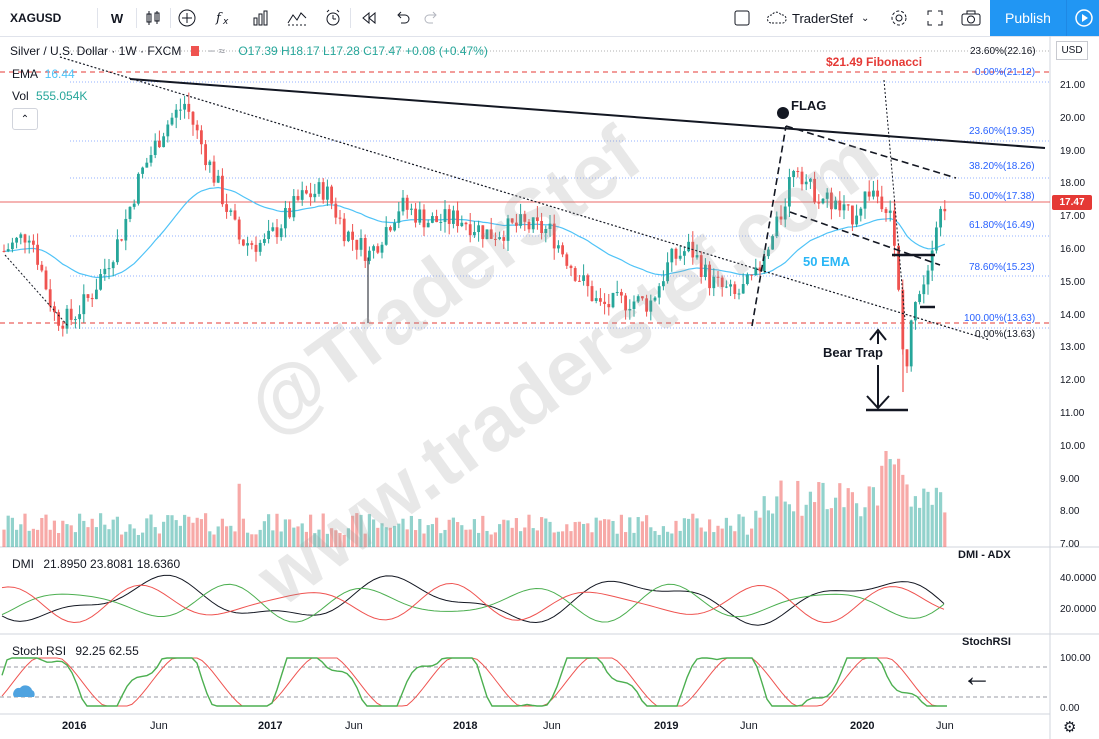 This screenshot has height=739, width=1099. Describe the element at coordinates (894, 200) in the screenshot. I see `drop-trendline` at that location.